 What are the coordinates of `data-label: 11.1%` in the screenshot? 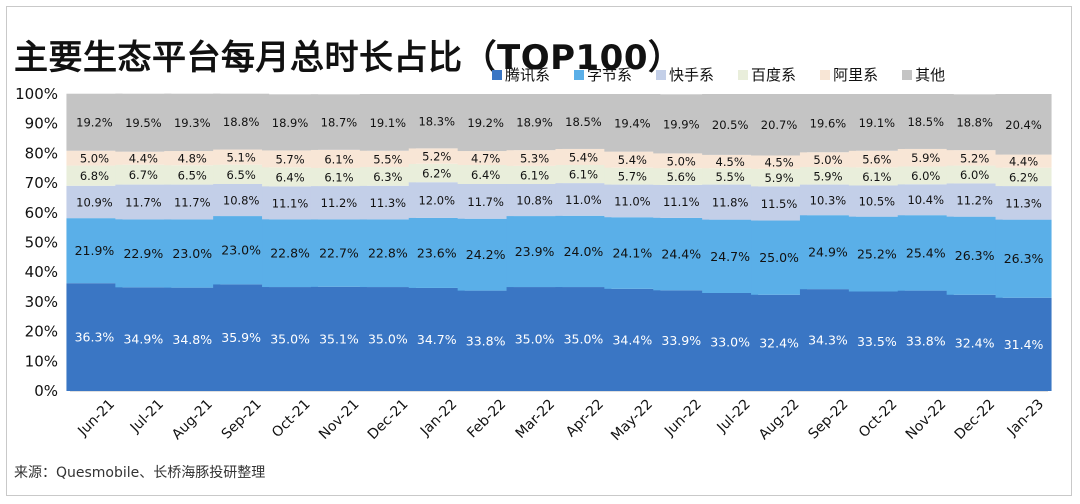 It's located at (290, 203).